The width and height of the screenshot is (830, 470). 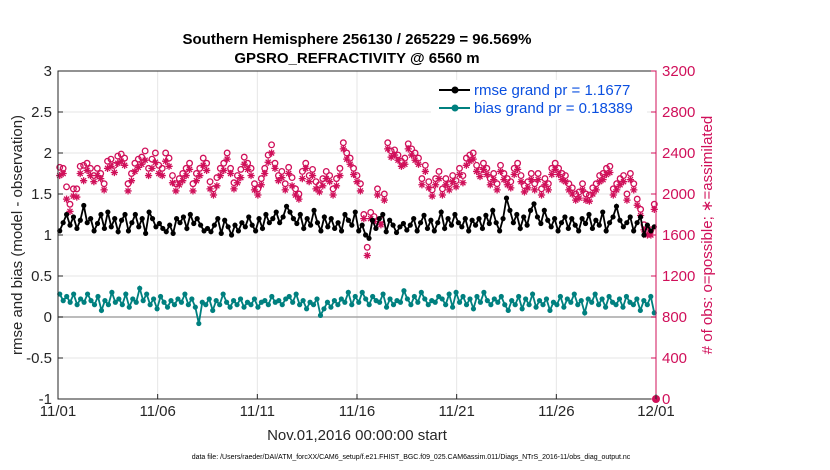 I want to click on x-tick-label: 11/11, so click(x=257, y=411).